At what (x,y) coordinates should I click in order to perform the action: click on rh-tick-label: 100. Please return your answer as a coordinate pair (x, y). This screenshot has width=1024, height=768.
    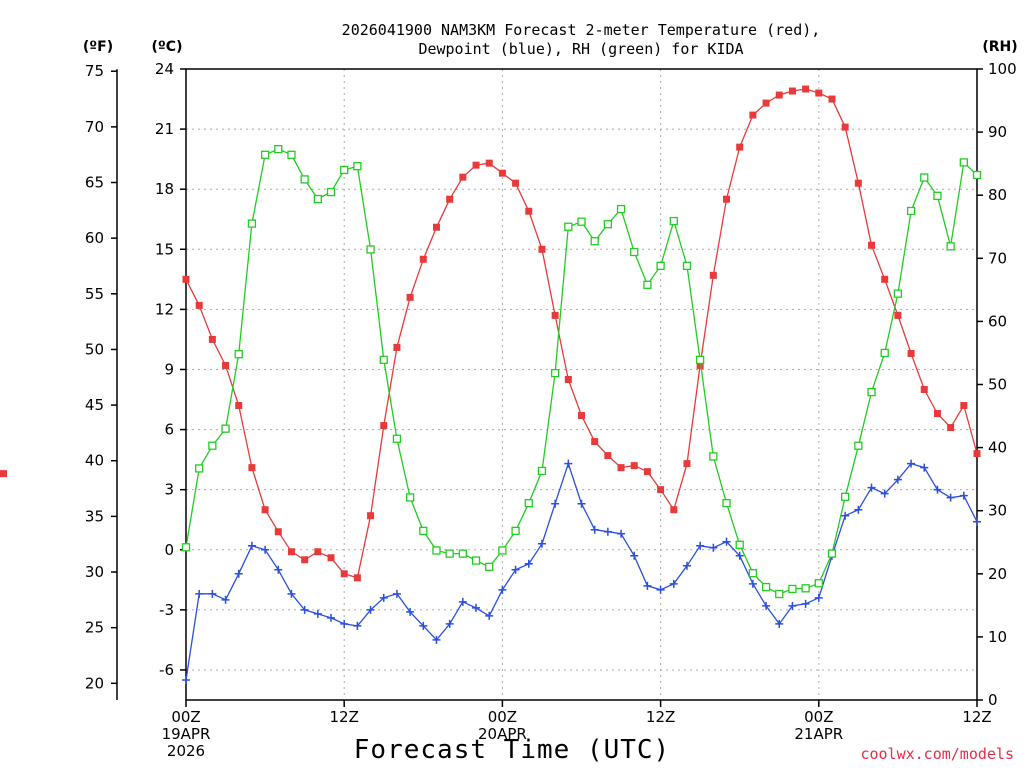
    Looking at the image, I should click on (1002, 69).